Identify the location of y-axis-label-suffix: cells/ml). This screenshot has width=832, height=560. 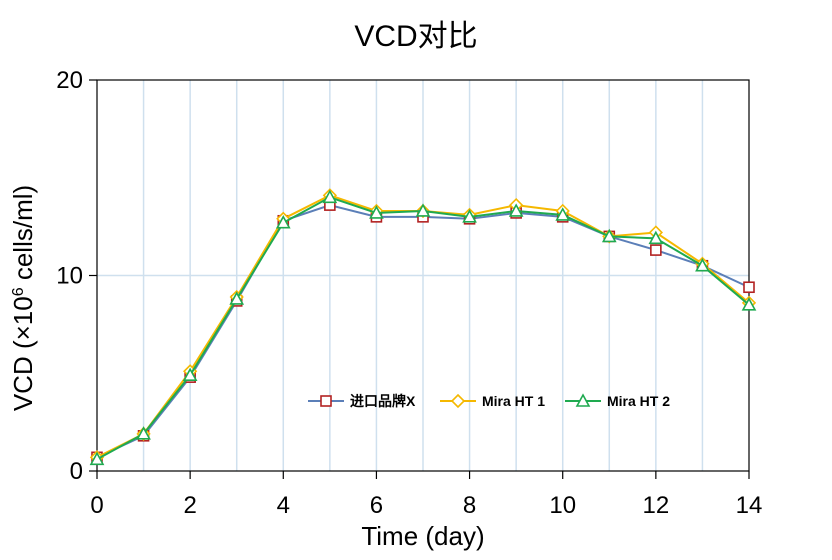
(23, 236).